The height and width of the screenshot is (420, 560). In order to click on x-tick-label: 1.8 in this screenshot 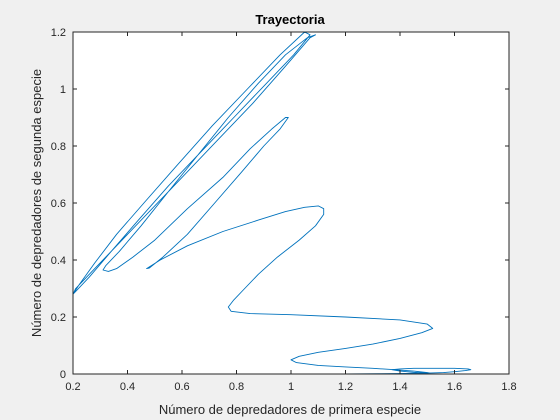, I will do `click(508, 387)`.